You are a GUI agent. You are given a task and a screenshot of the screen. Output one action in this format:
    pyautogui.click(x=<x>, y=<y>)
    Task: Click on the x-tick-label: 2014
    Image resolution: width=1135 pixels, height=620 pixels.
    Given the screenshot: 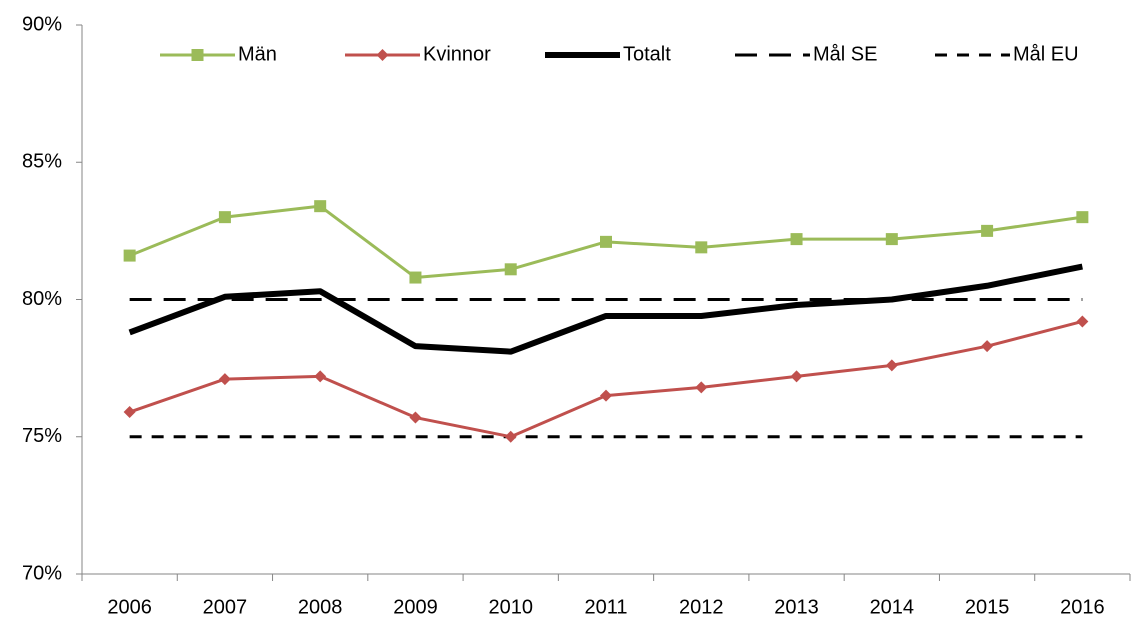 What is the action you would take?
    pyautogui.click(x=892, y=607)
    